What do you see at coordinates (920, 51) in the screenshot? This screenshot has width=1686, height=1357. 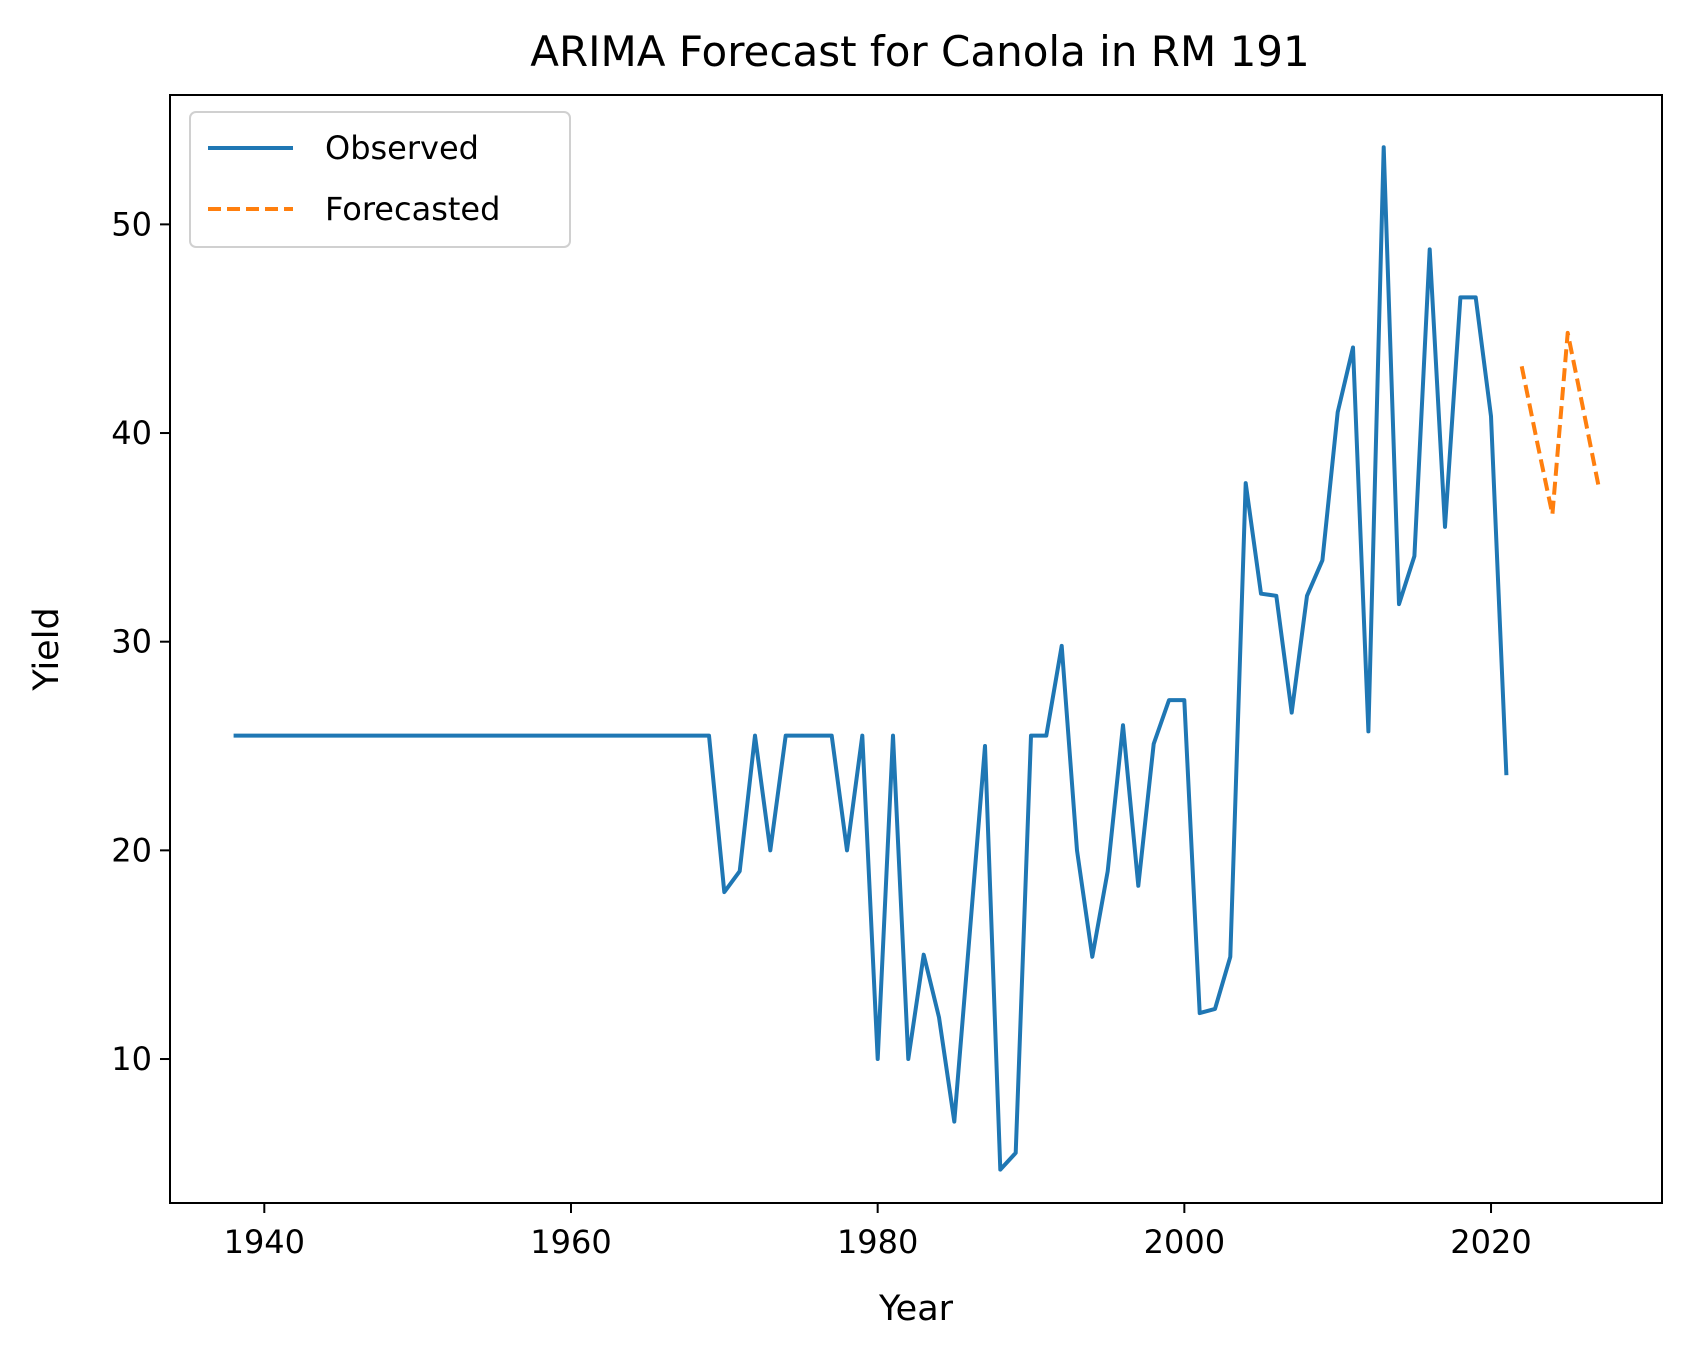 I see `chart-title: ARIMA Forecast for Canola in RM 191` at bounding box center [920, 51].